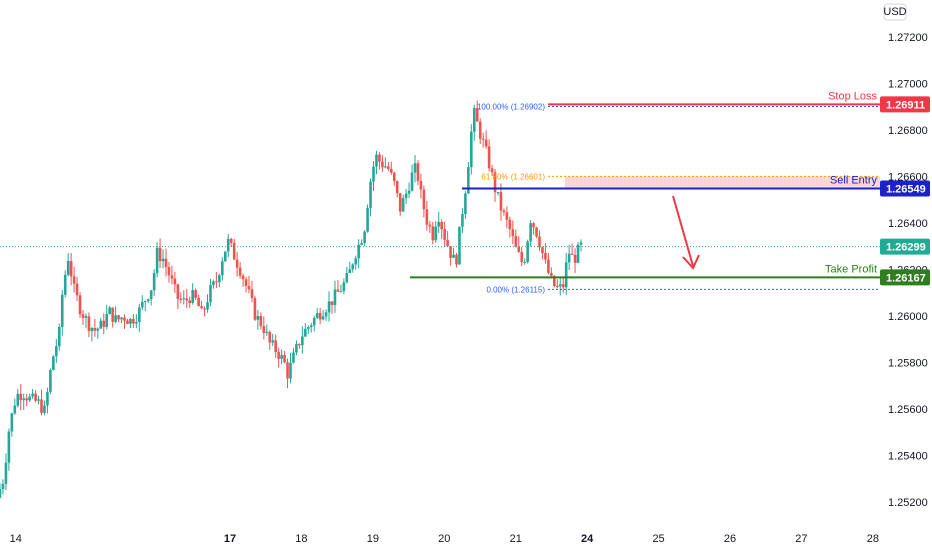 This screenshot has width=932, height=550. Describe the element at coordinates (513, 176) in the screenshot. I see `fib-level-label: 61.80% (1.26601)` at that location.